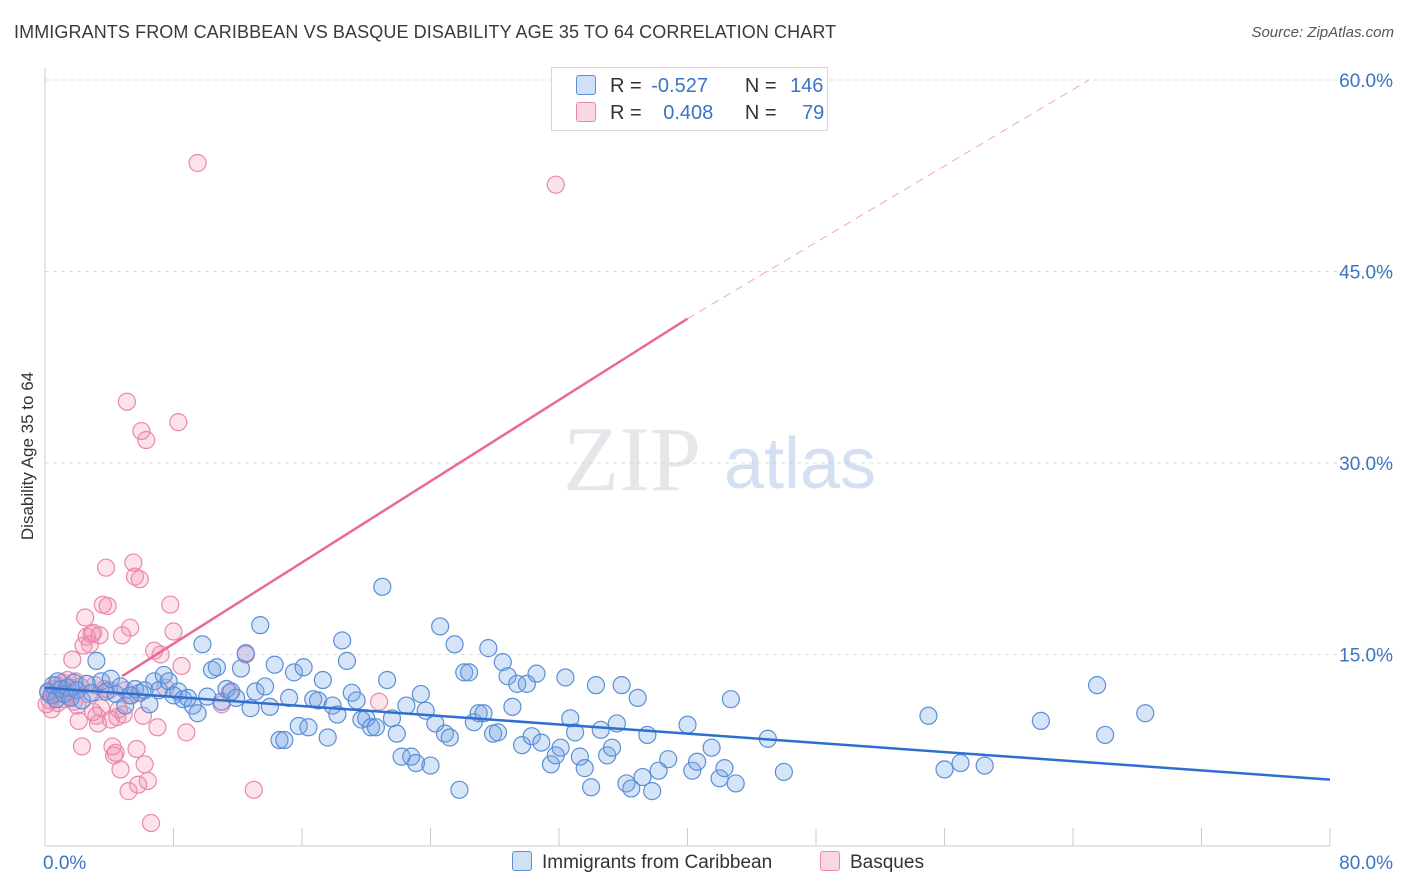 The image size is (1406, 892). What do you see at coordinates (679, 86) in the screenshot?
I see `legend-r-value: -0.527` at bounding box center [679, 86].